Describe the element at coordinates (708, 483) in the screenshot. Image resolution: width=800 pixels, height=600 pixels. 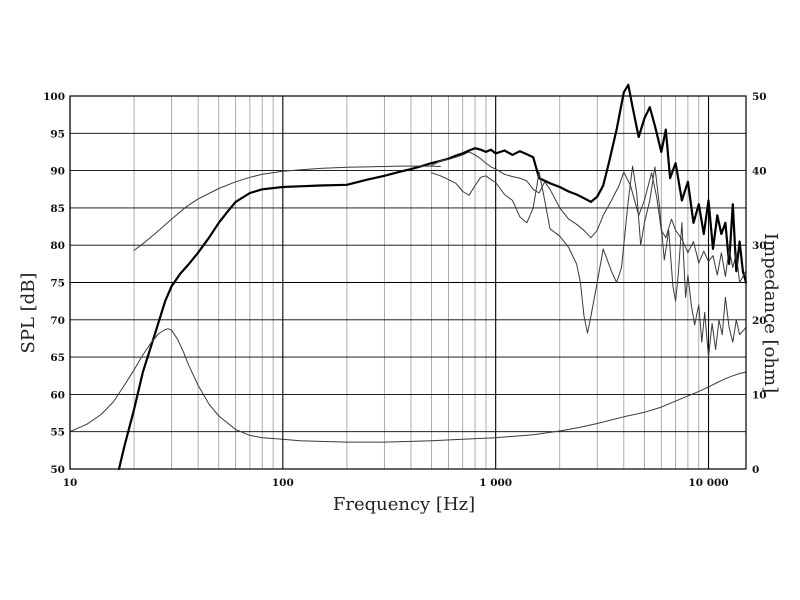
I see `x-tick-label: 10 000` at that location.